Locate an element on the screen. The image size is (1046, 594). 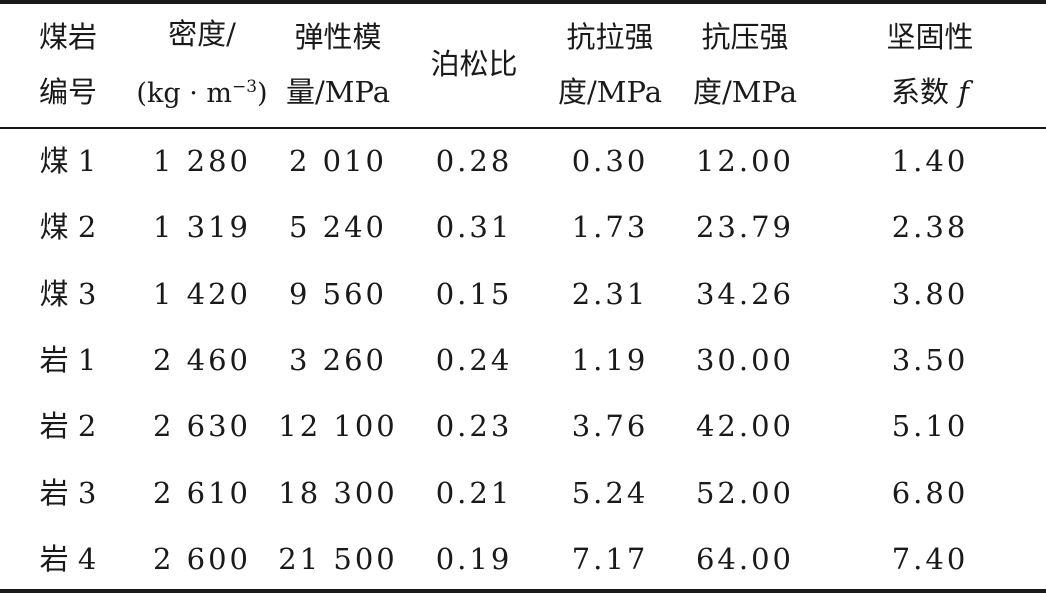
cell-tensile: 1.19 is located at coordinates (610, 360).